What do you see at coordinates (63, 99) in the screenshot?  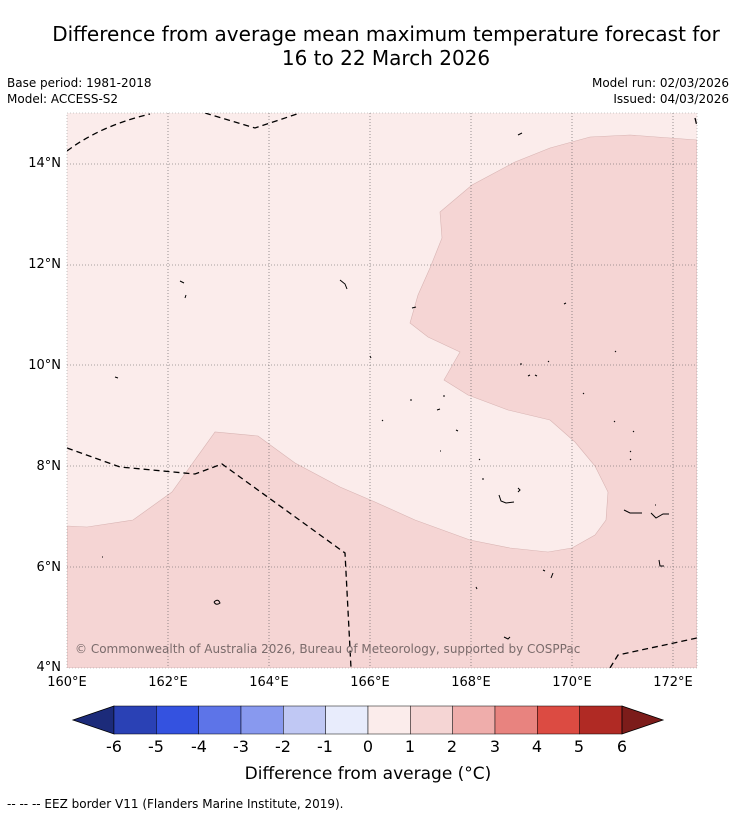 I see `model-name: Model: ACCESS-S2` at bounding box center [63, 99].